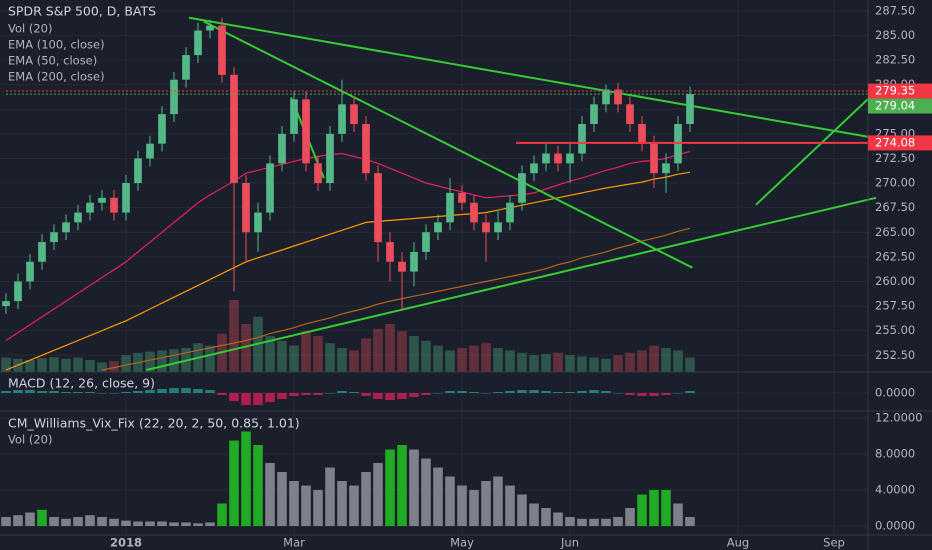  What do you see at coordinates (895, 10) in the screenshot?
I see `y-tick-label: 287.50` at bounding box center [895, 10].